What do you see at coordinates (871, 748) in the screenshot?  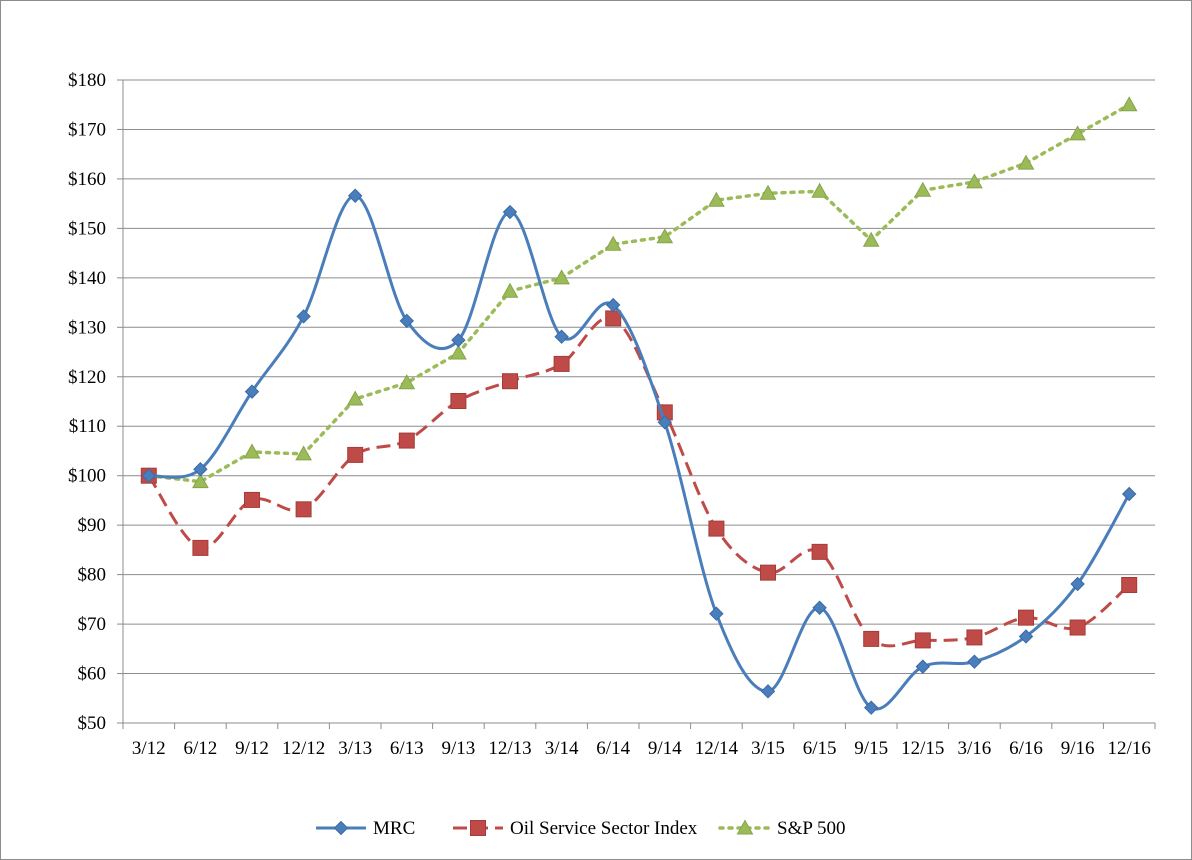 I see `x-tick-label: 9/15` at bounding box center [871, 748].